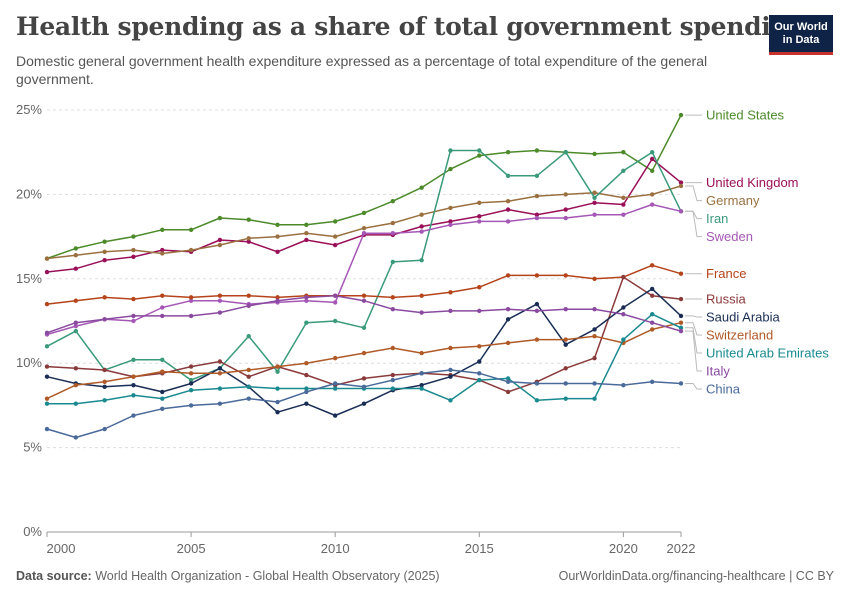 The image size is (850, 600). What do you see at coordinates (335, 548) in the screenshot?
I see `x-tick-label: 2010` at bounding box center [335, 548].